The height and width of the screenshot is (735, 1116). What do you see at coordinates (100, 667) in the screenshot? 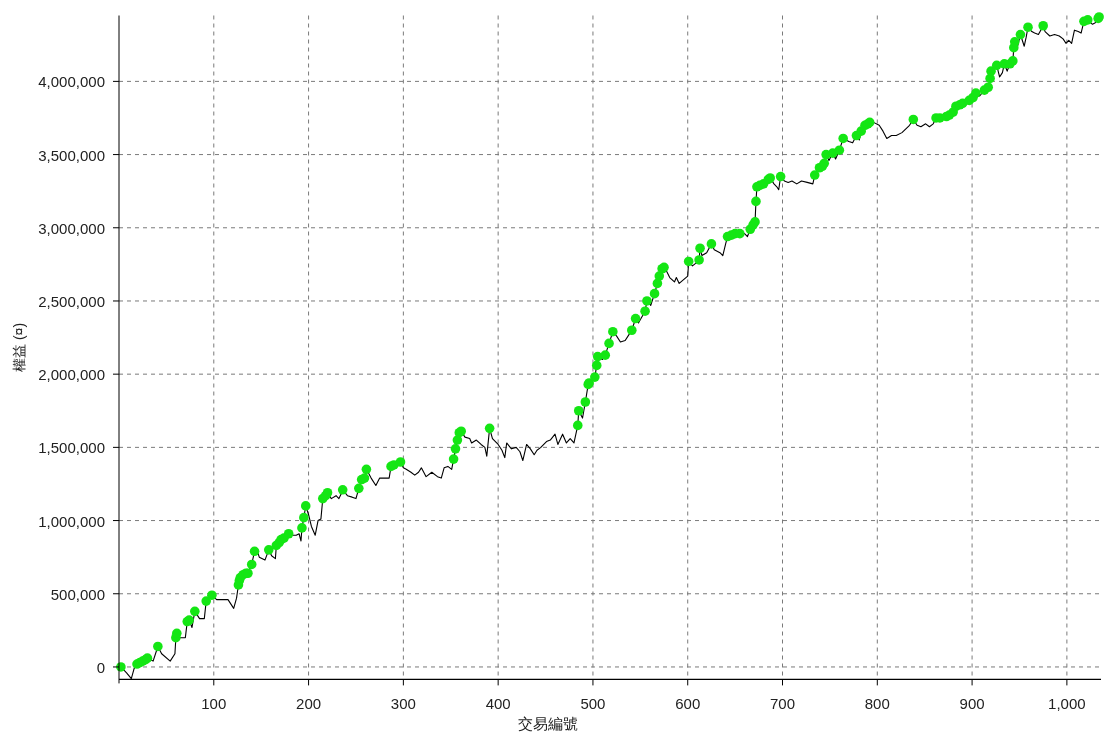
I see `y-tick-label: 0` at bounding box center [100, 667].